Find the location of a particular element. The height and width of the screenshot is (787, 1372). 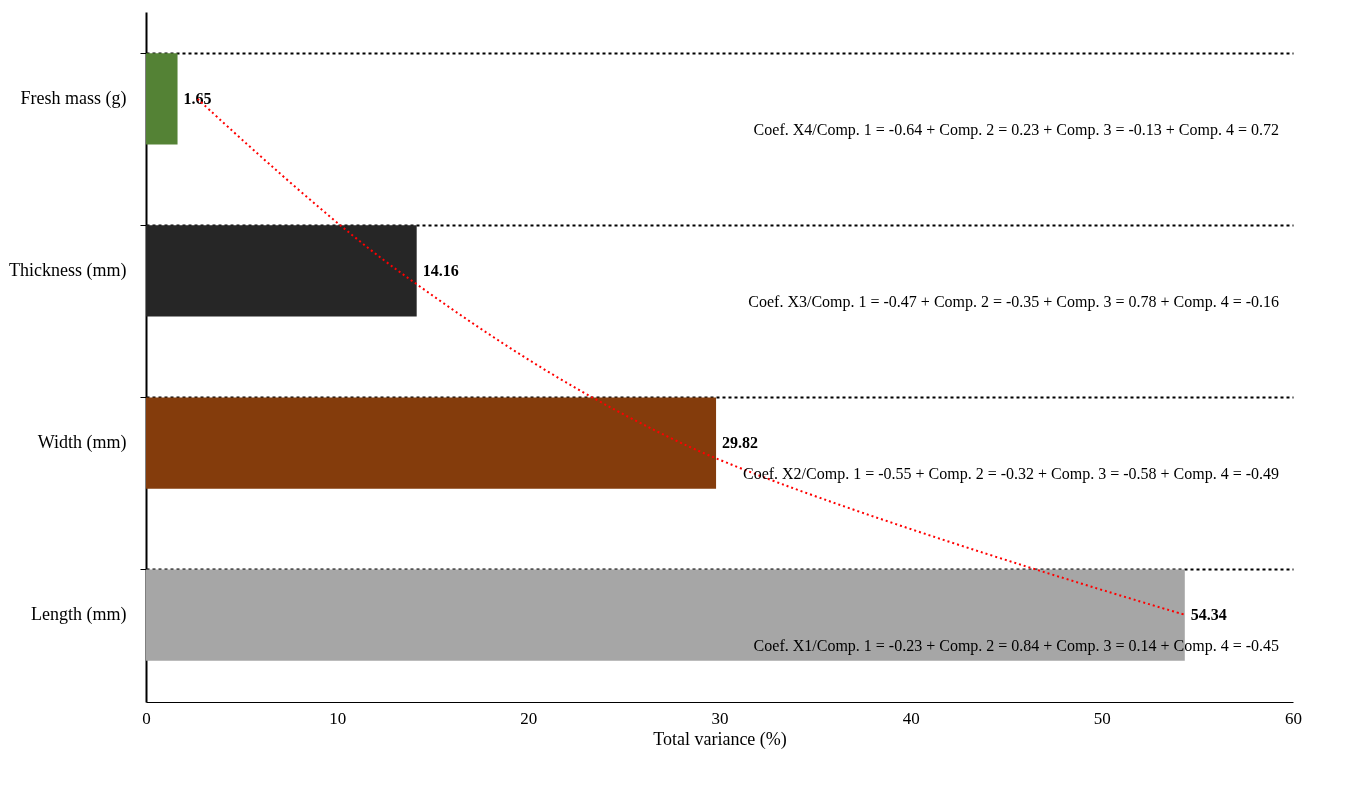

y-tick-label: Length (mm) is located at coordinates (79, 615).